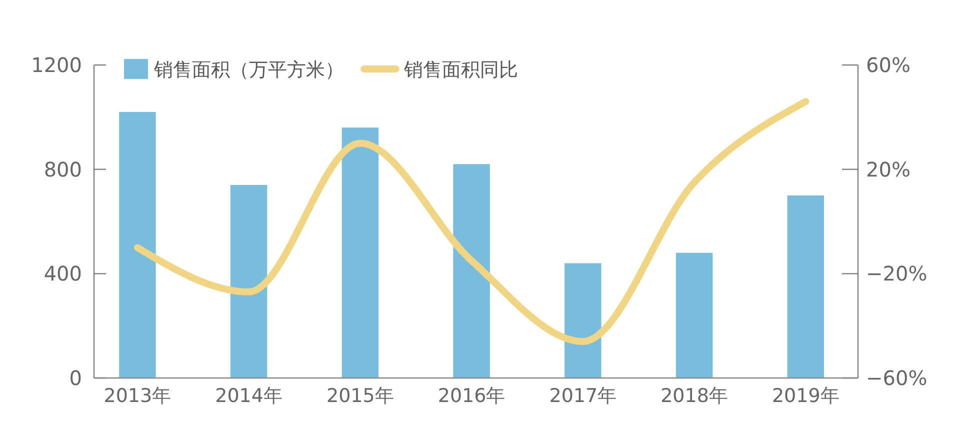 This screenshot has width=960, height=425. Describe the element at coordinates (888, 169) in the screenshot. I see `y2-tick-label: 20%` at that location.